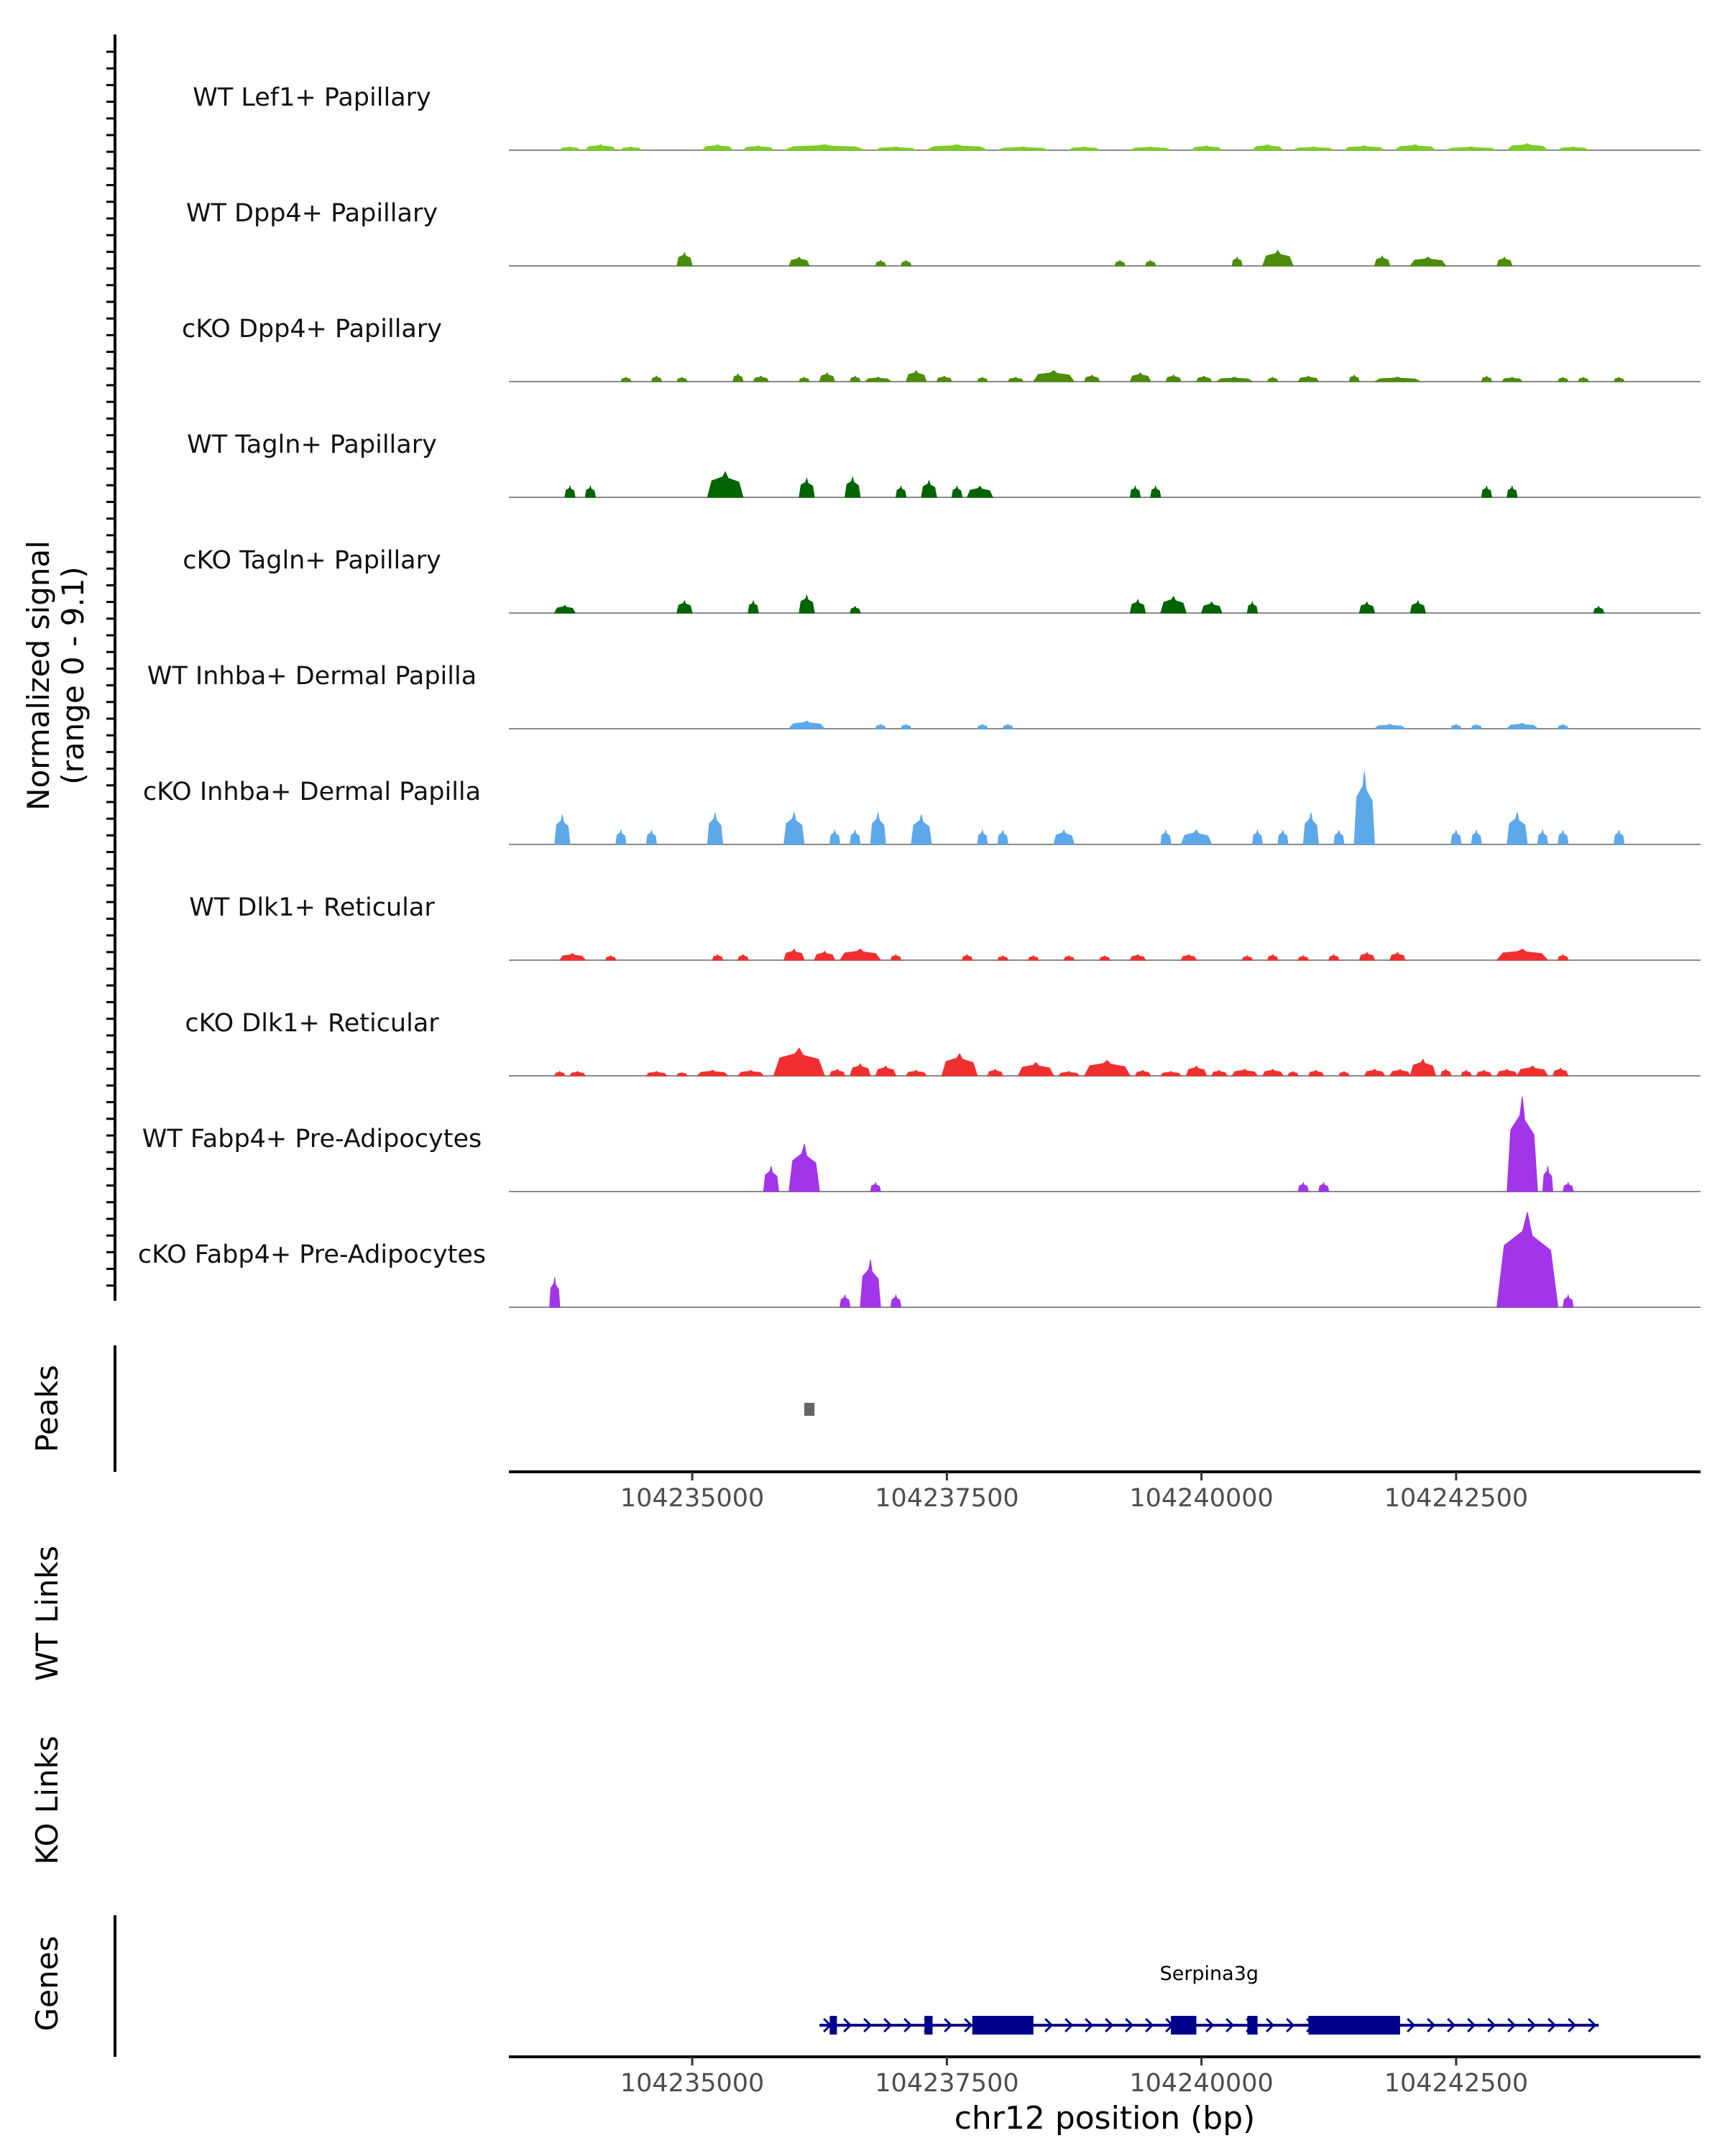 This screenshot has height=2156, width=1725. I want to click on track-6: WT Inhba+ Dermal Papilla, so click(924, 695).